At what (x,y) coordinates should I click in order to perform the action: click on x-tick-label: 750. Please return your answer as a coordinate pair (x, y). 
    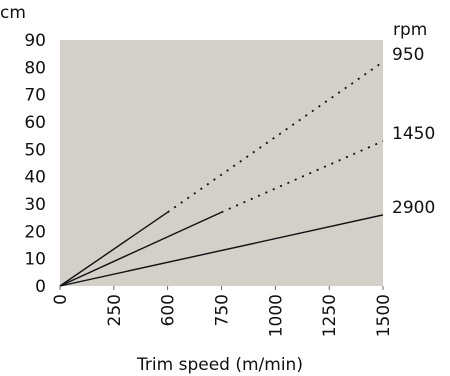
    Looking at the image, I should click on (223, 310).